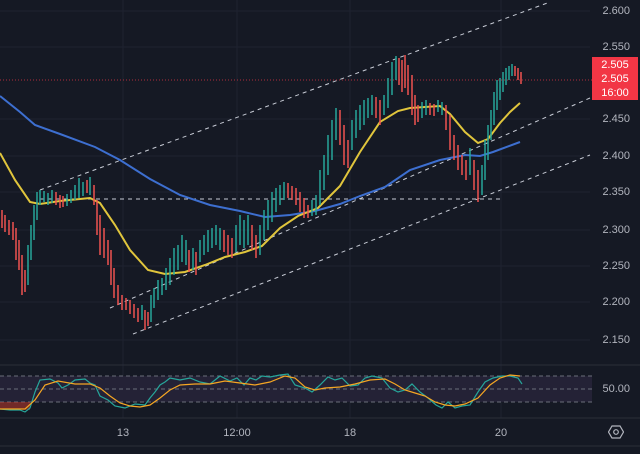  I want to click on time-tick-1200: 12:00, so click(237, 433).